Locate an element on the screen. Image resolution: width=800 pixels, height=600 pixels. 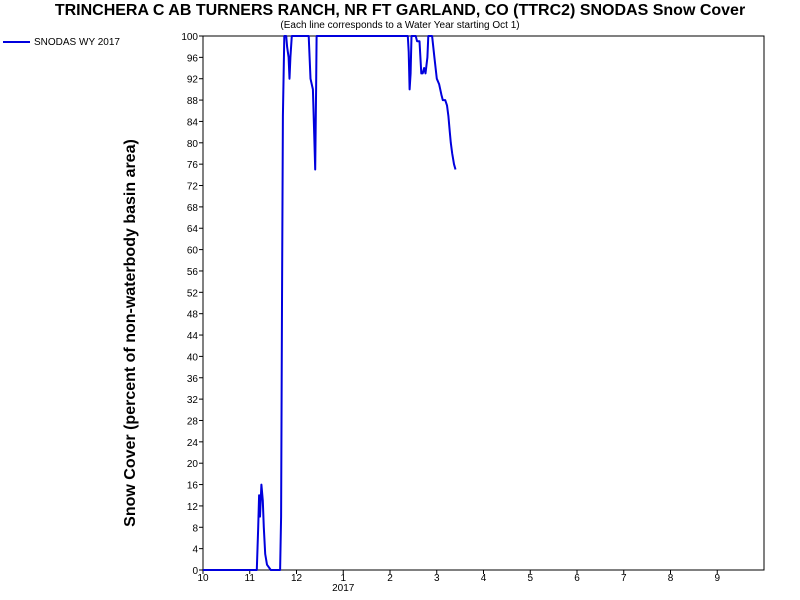
y-tick-label-68: 68 is located at coordinates (193, 208).